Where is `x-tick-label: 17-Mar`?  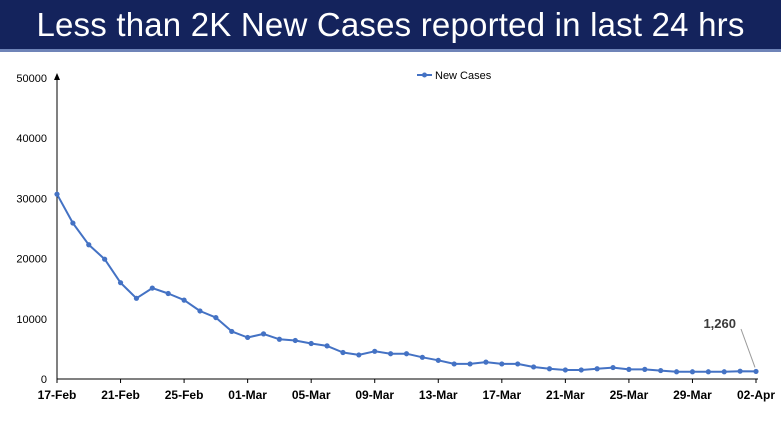 x-tick-label: 17-Mar is located at coordinates (501, 395).